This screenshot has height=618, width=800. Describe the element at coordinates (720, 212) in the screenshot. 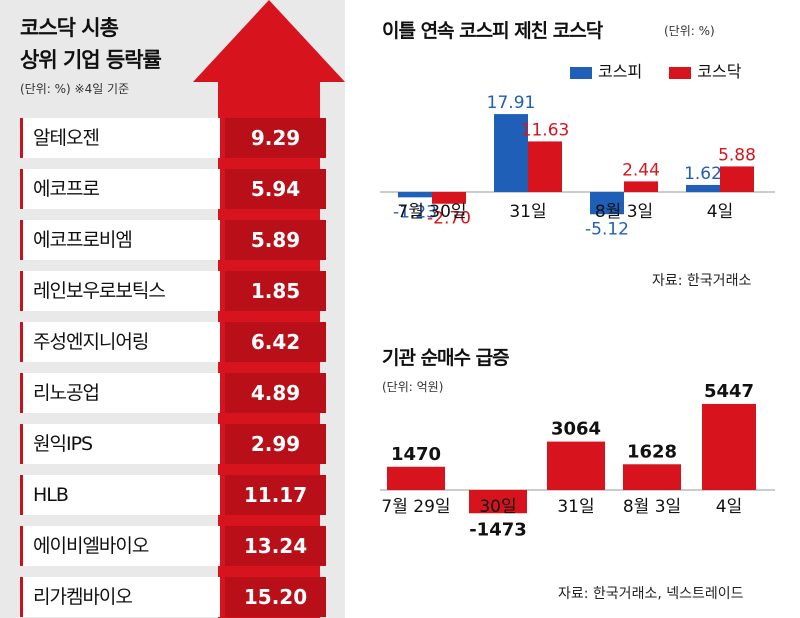

I see `chart1-category-label: 4일` at that location.